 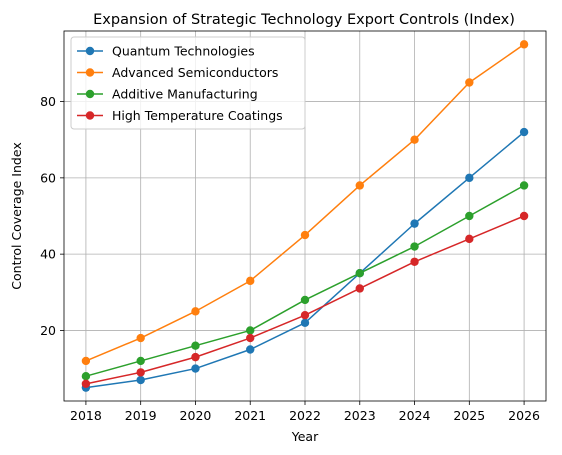 I want to click on legend-box, so click(x=188, y=83).